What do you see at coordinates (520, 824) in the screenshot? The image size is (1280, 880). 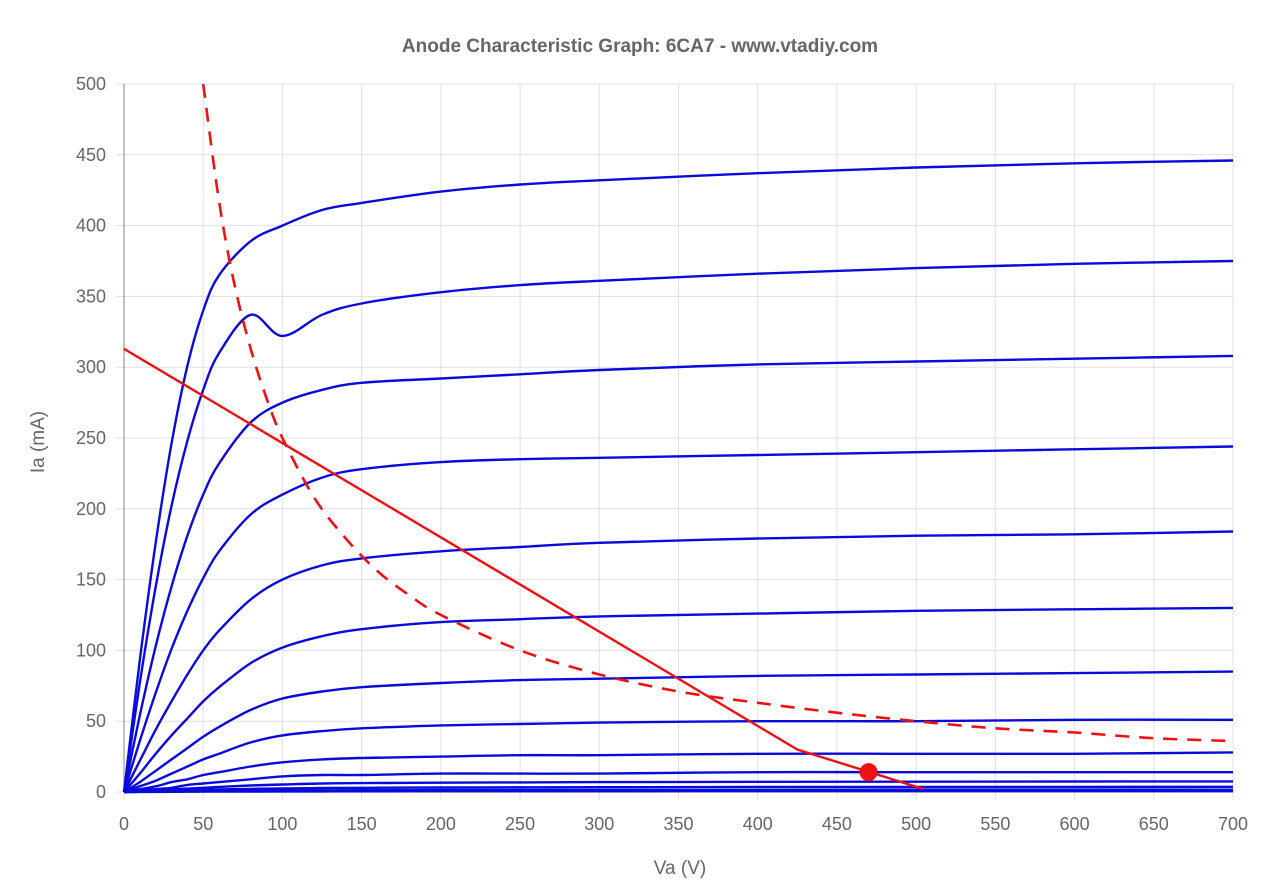 I see `x-tick-label: 250` at bounding box center [520, 824].